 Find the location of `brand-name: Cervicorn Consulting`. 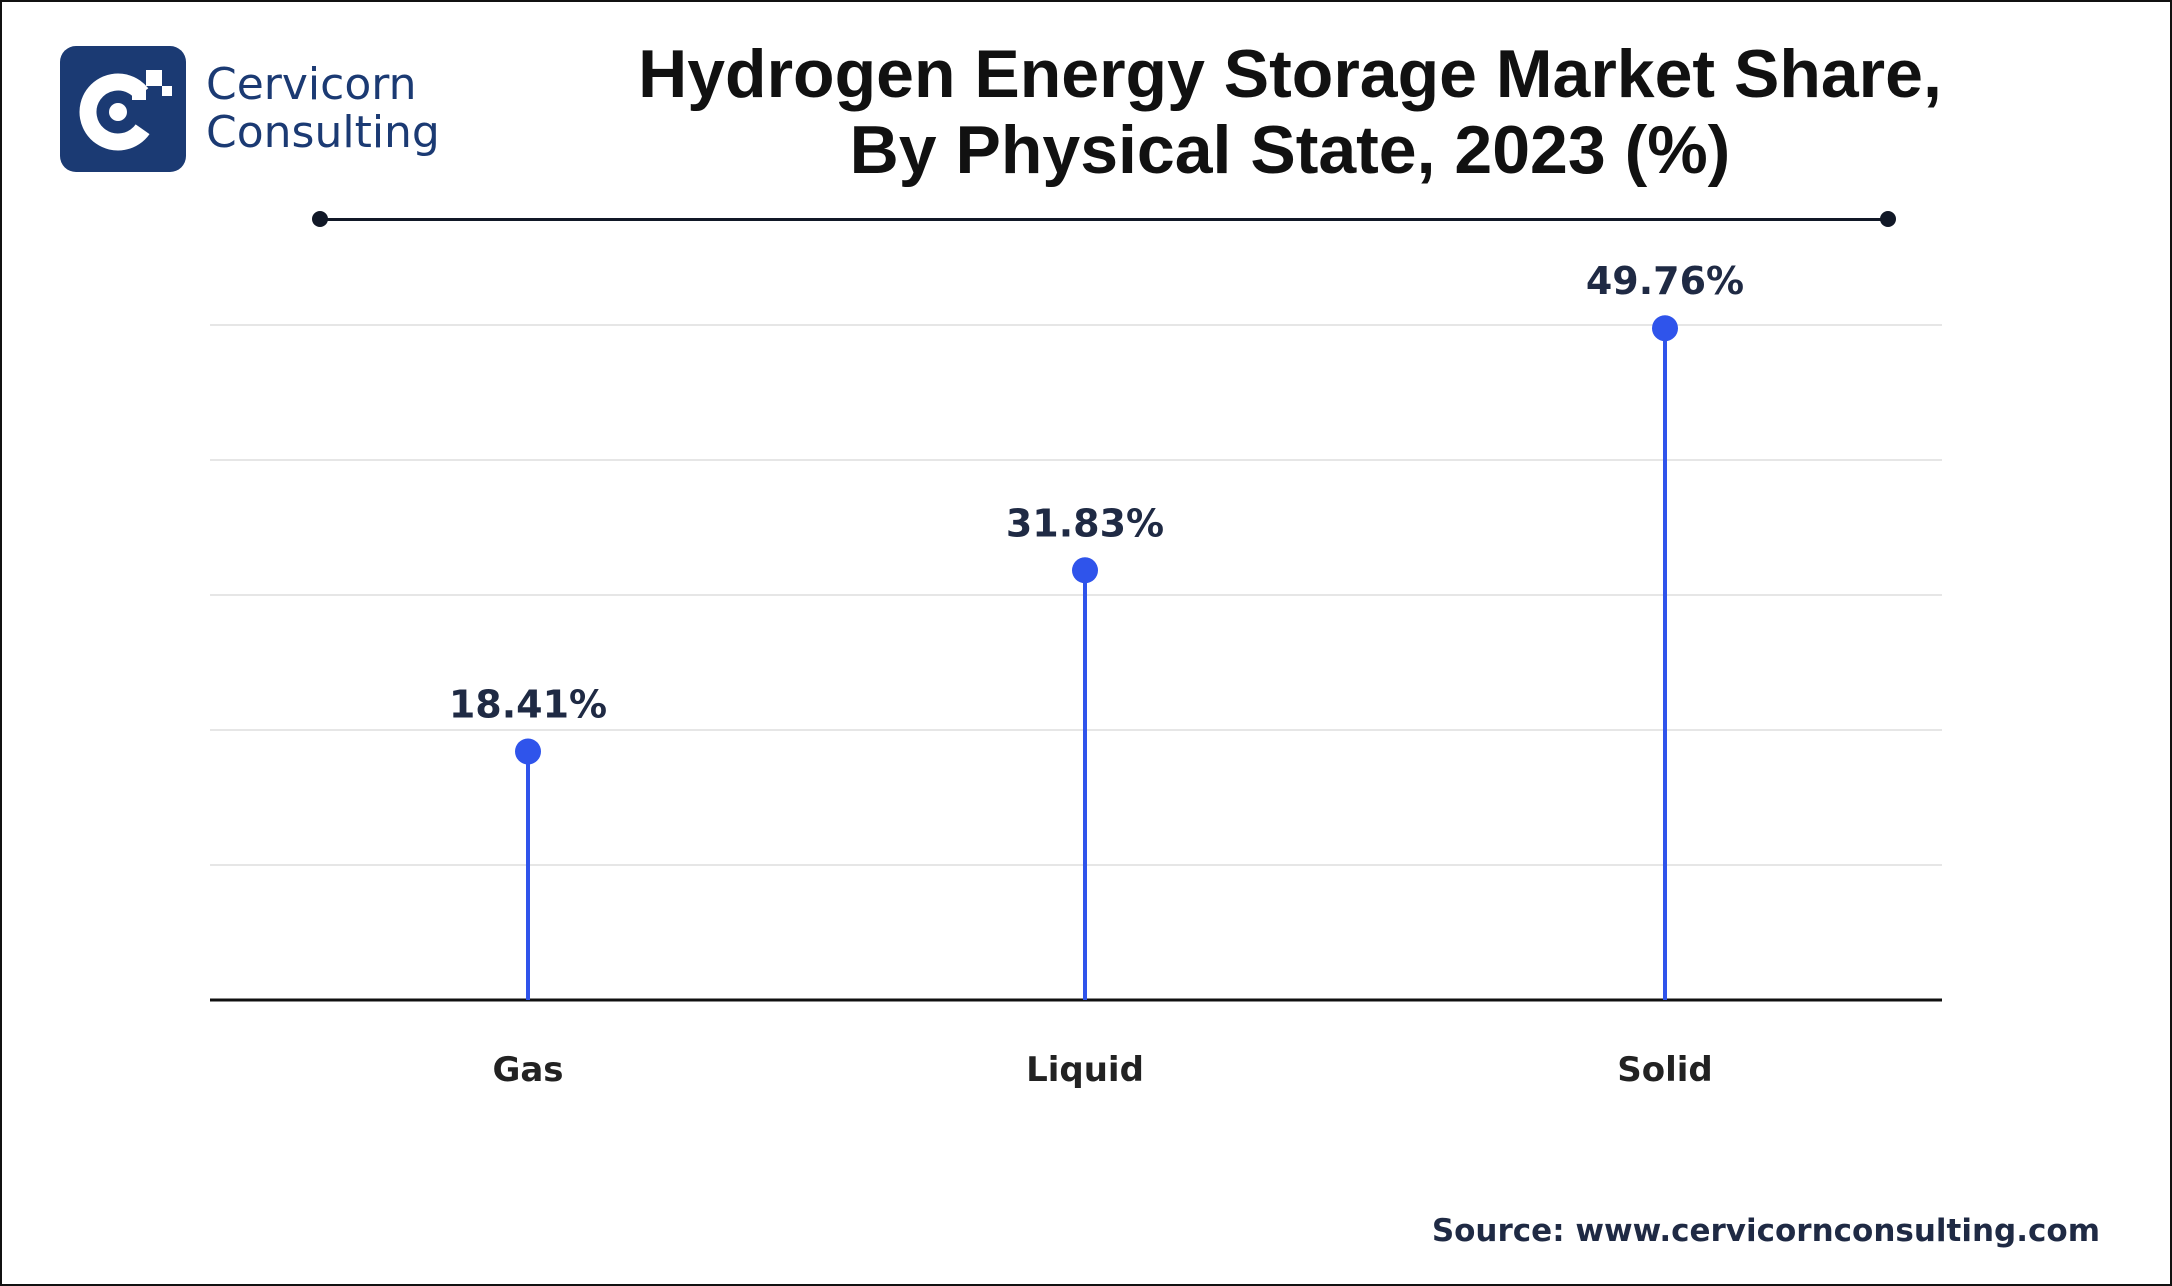

brand-name: Cervicorn Consulting is located at coordinates (323, 109).